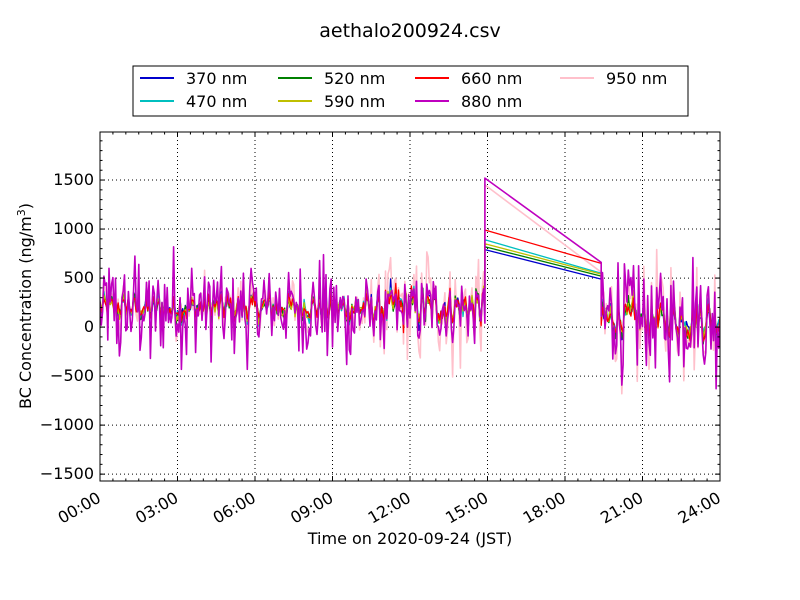 The height and width of the screenshot is (600, 800). Describe the element at coordinates (67, 424) in the screenshot. I see `y-tick-label: −1000` at that location.